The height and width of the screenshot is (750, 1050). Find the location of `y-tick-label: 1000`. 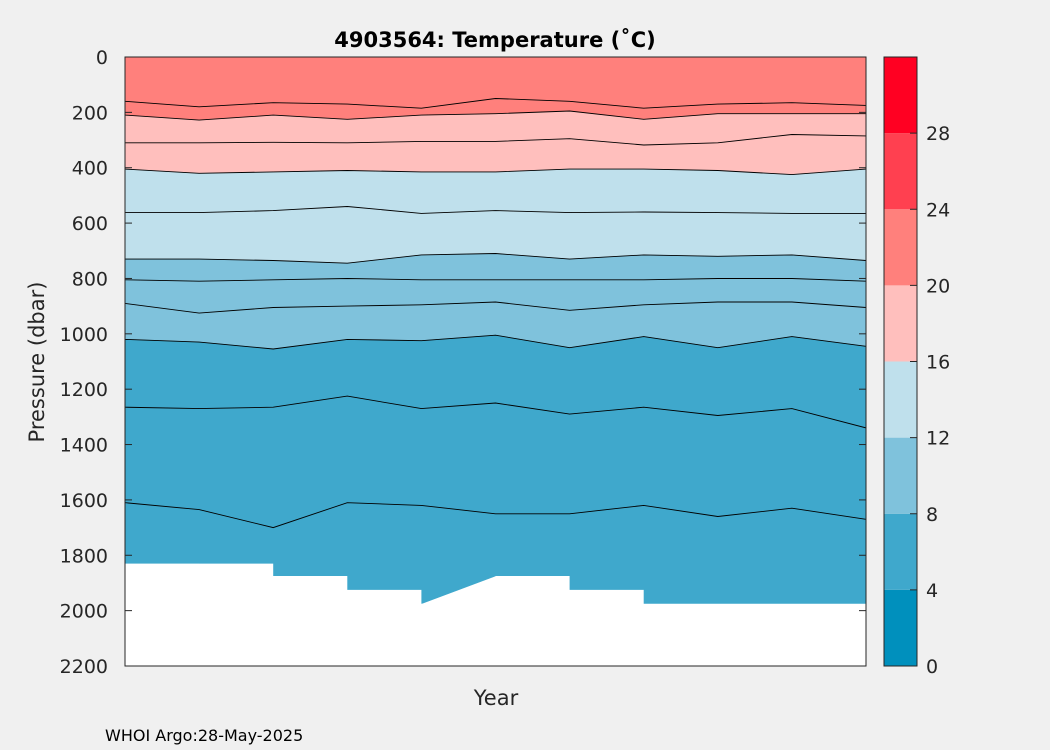

y-tick-label: 1000 is located at coordinates (84, 335).